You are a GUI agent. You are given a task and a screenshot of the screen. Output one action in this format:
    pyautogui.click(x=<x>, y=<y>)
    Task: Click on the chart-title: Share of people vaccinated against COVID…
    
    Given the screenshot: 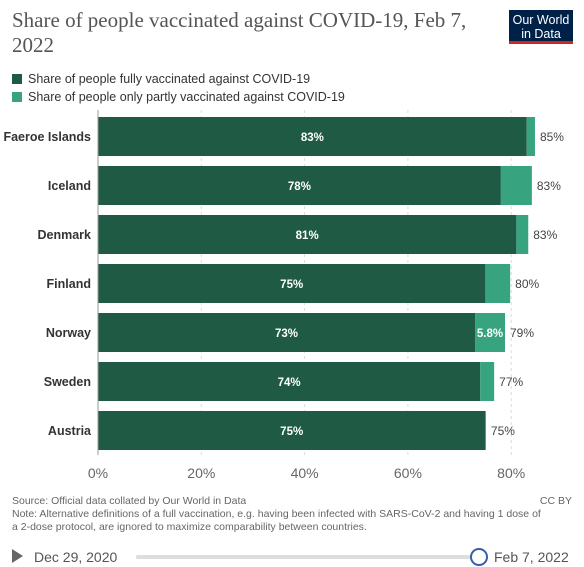 What is the action you would take?
    pyautogui.click(x=239, y=32)
    